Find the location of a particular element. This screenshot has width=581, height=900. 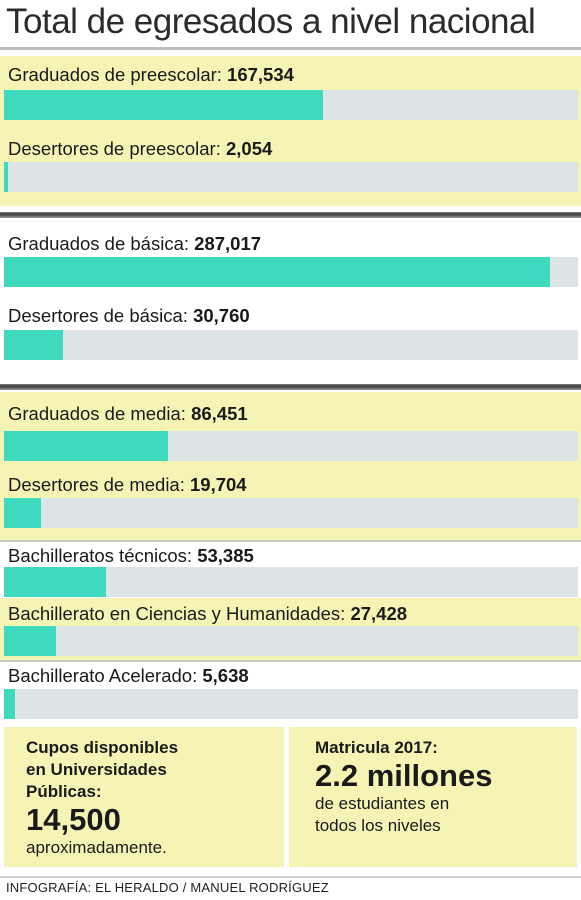

bar-label: Graduados de preescolar: 167,534 is located at coordinates (151, 74).